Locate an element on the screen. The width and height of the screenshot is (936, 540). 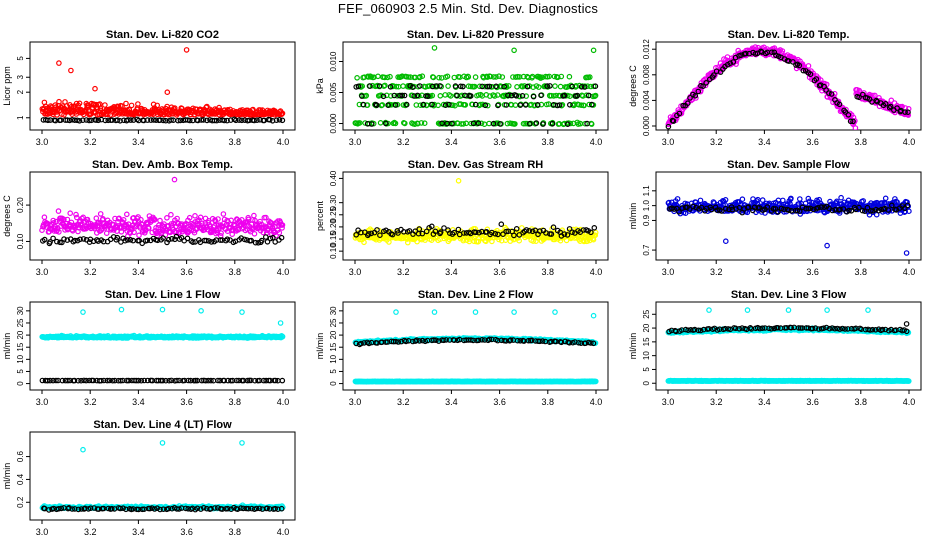
x-tick-label: 4.0 is located at coordinates (283, 402).